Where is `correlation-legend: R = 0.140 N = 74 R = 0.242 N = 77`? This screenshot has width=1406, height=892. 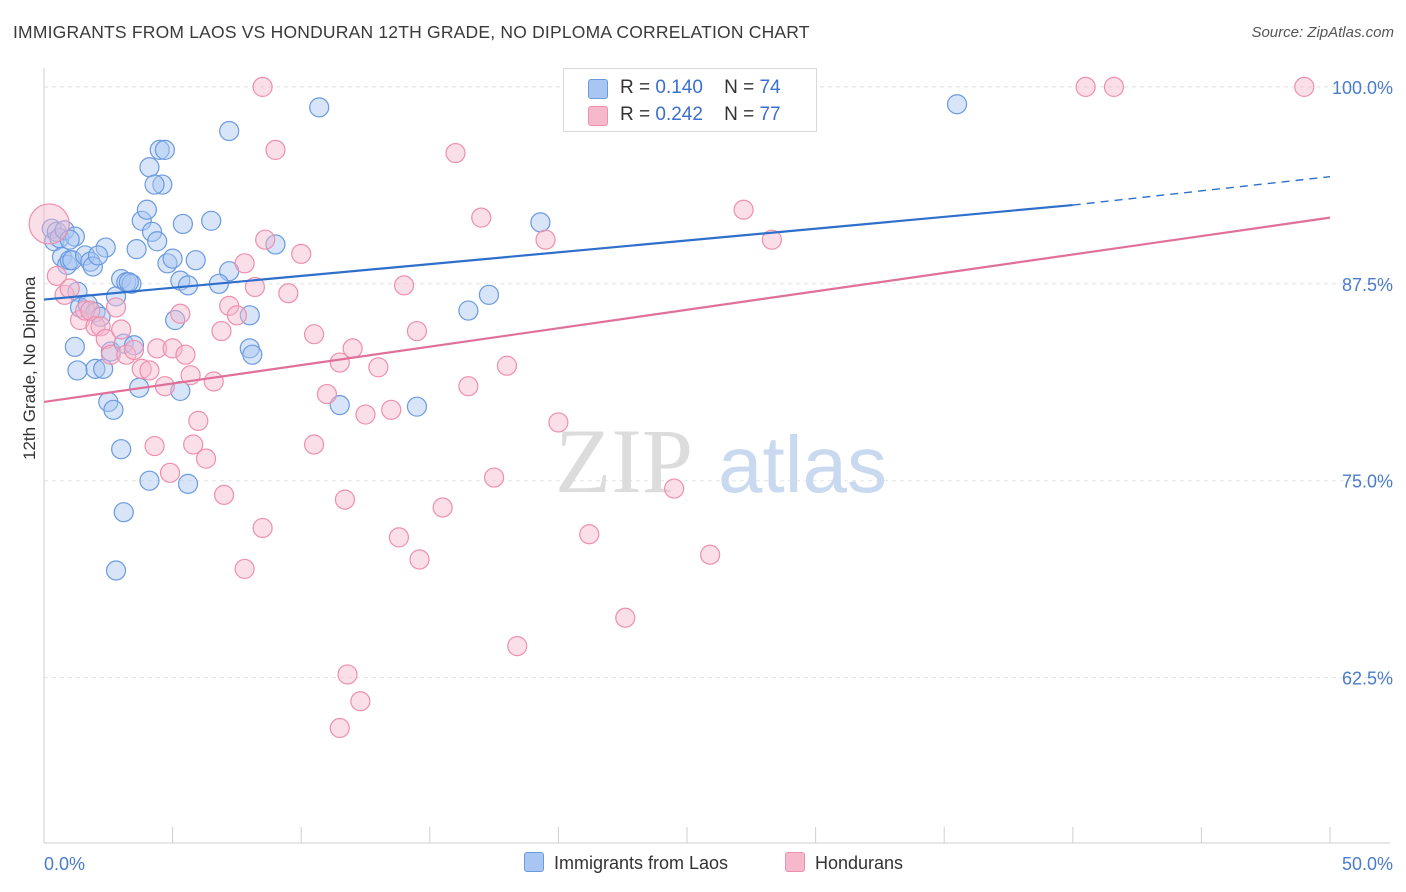
correlation-legend: R = 0.140 N = 74 R = 0.242 N = 77 is located at coordinates (690, 100).